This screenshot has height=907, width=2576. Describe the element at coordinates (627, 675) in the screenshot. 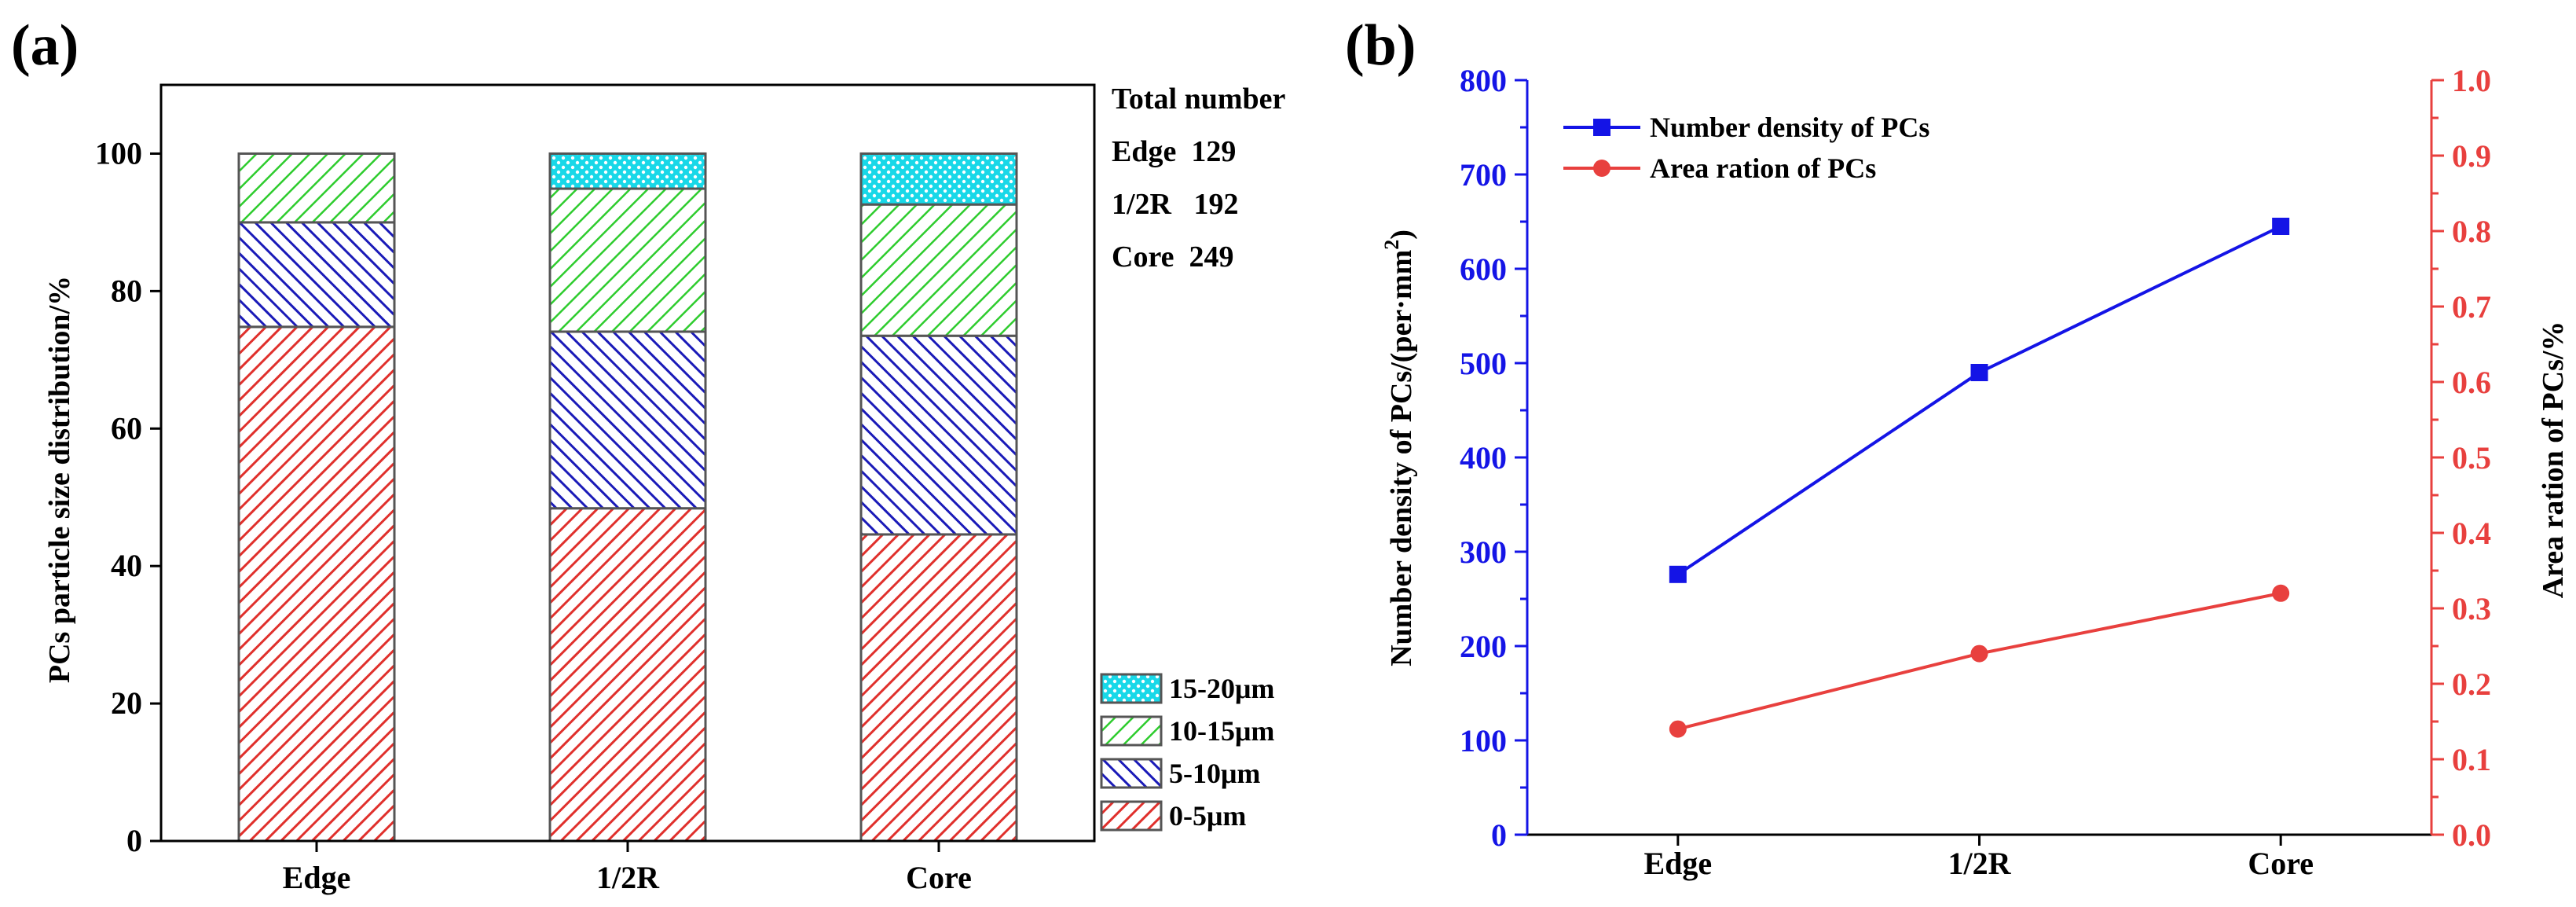

I see `bar-1-2r-0-5-m` at that location.